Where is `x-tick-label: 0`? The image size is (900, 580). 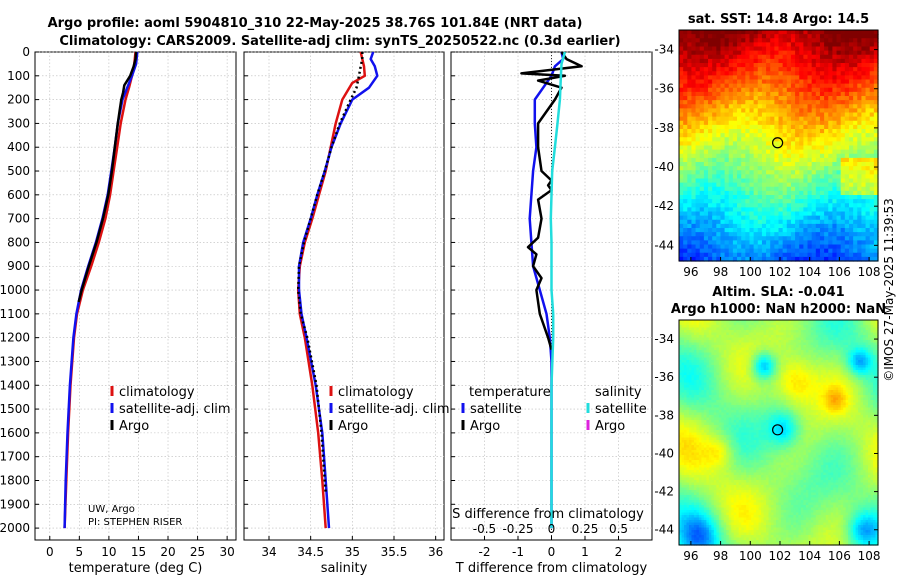
x-tick-label: 0 is located at coordinates (50, 552).